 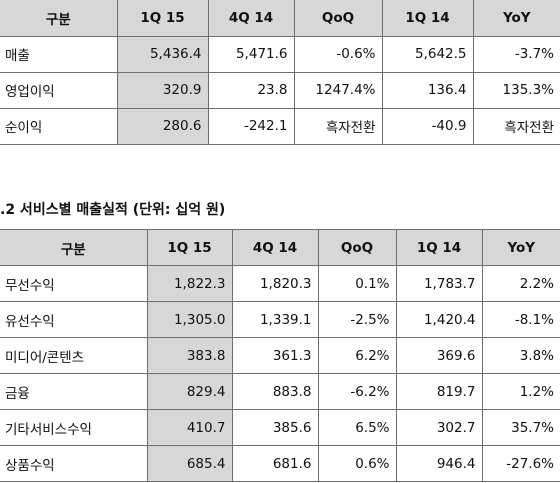 I want to click on cell-4q14: 681.6, so click(x=275, y=463).